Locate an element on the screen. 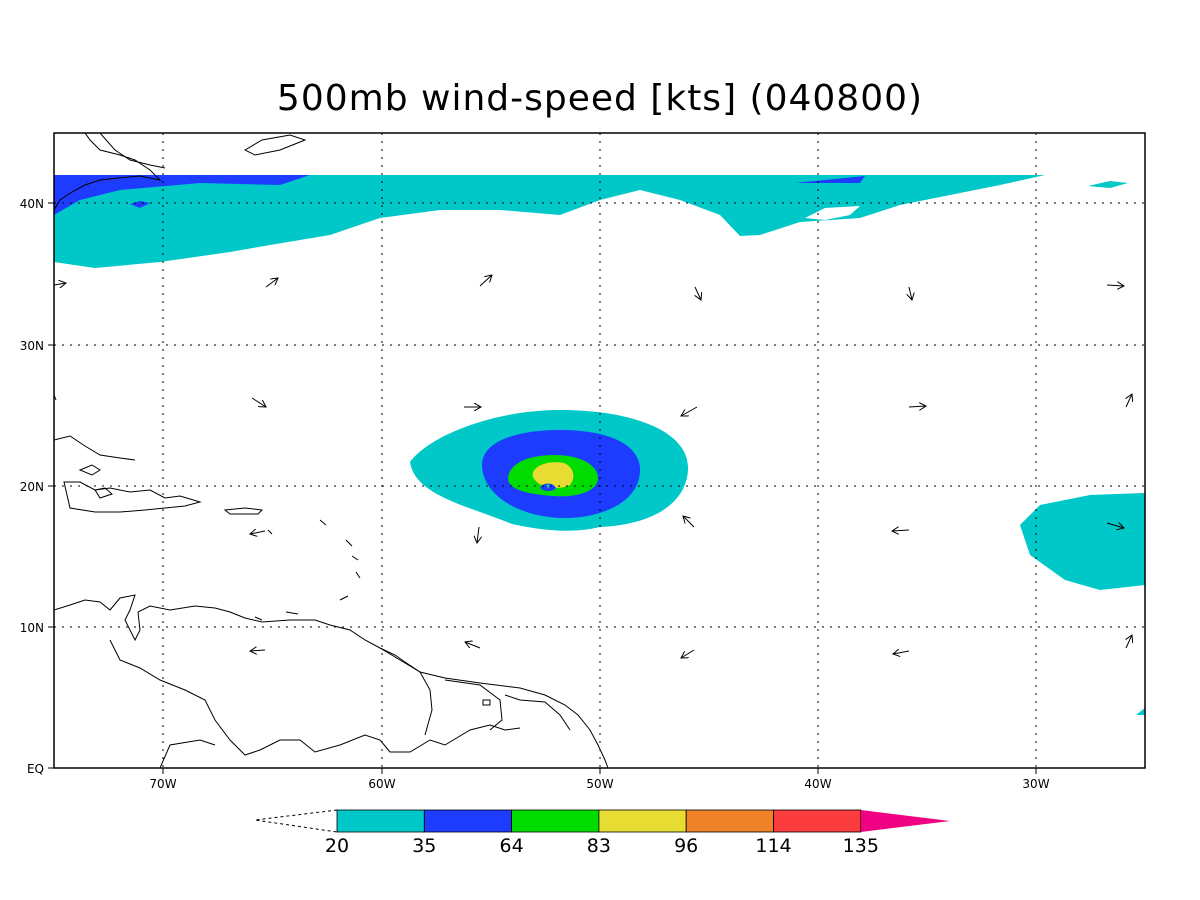 Image resolution: width=1200 pixels, height=900 pixels. colorbar: 20 35 64 83 96 114 135 is located at coordinates (602, 833).